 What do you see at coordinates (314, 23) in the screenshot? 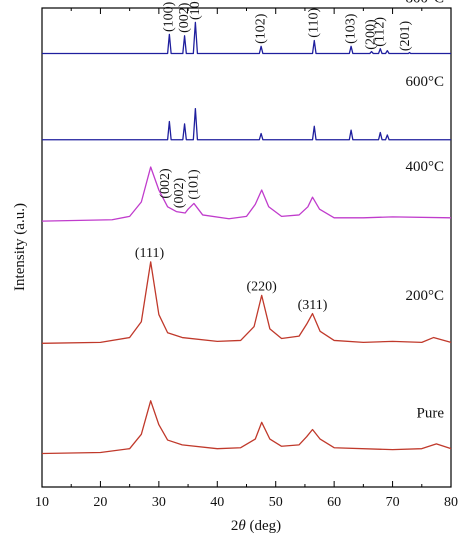
I see `peak-label: (110)` at bounding box center [314, 23].